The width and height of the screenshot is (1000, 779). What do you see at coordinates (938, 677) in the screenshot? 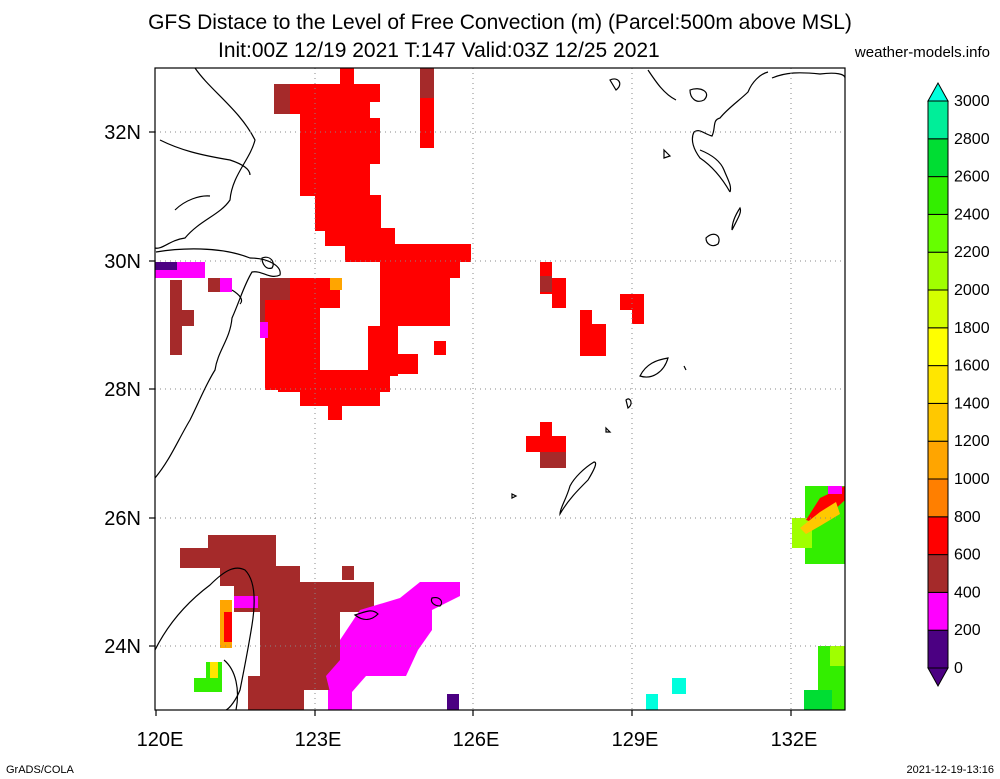
I see `colorbar-min-arrow` at bounding box center [938, 677].